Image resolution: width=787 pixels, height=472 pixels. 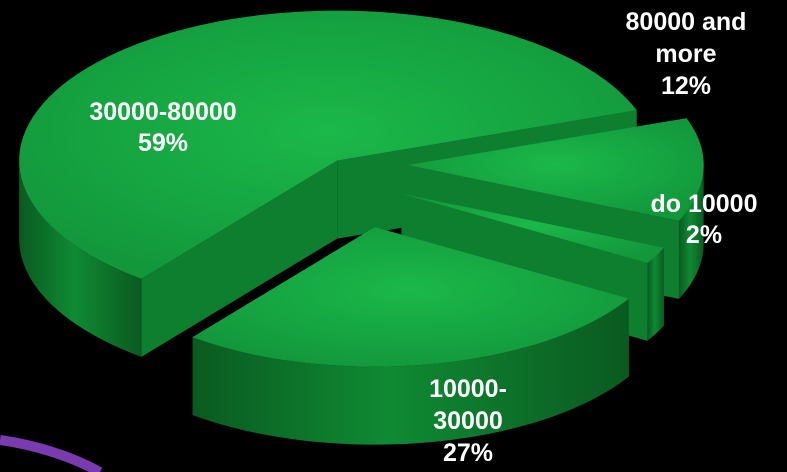 I want to click on pie-slice-label-1-line-2: 12%, so click(x=686, y=86).